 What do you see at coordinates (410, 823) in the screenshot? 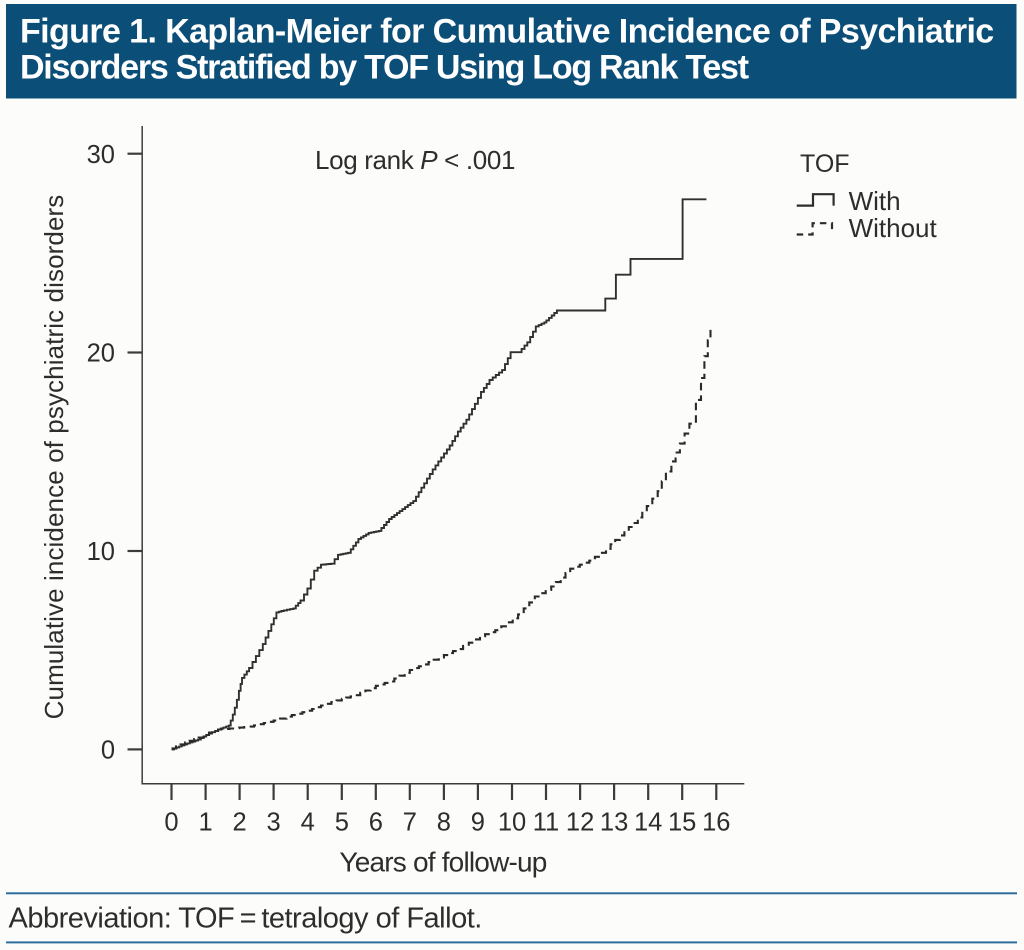
I see `svg-text: 7` at bounding box center [410, 823].